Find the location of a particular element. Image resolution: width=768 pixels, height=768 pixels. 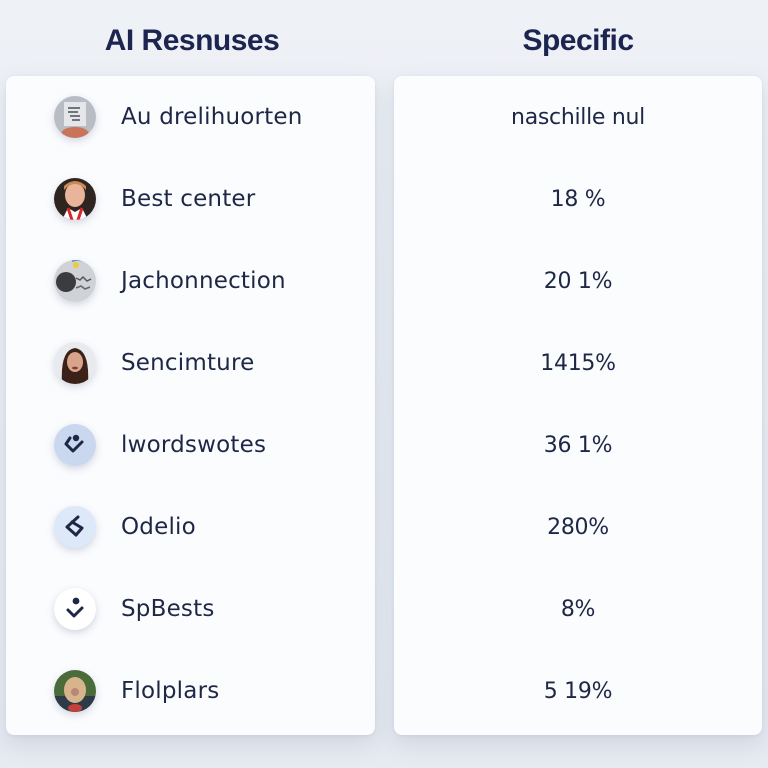

list-item: Flolplars is located at coordinates (190, 691).